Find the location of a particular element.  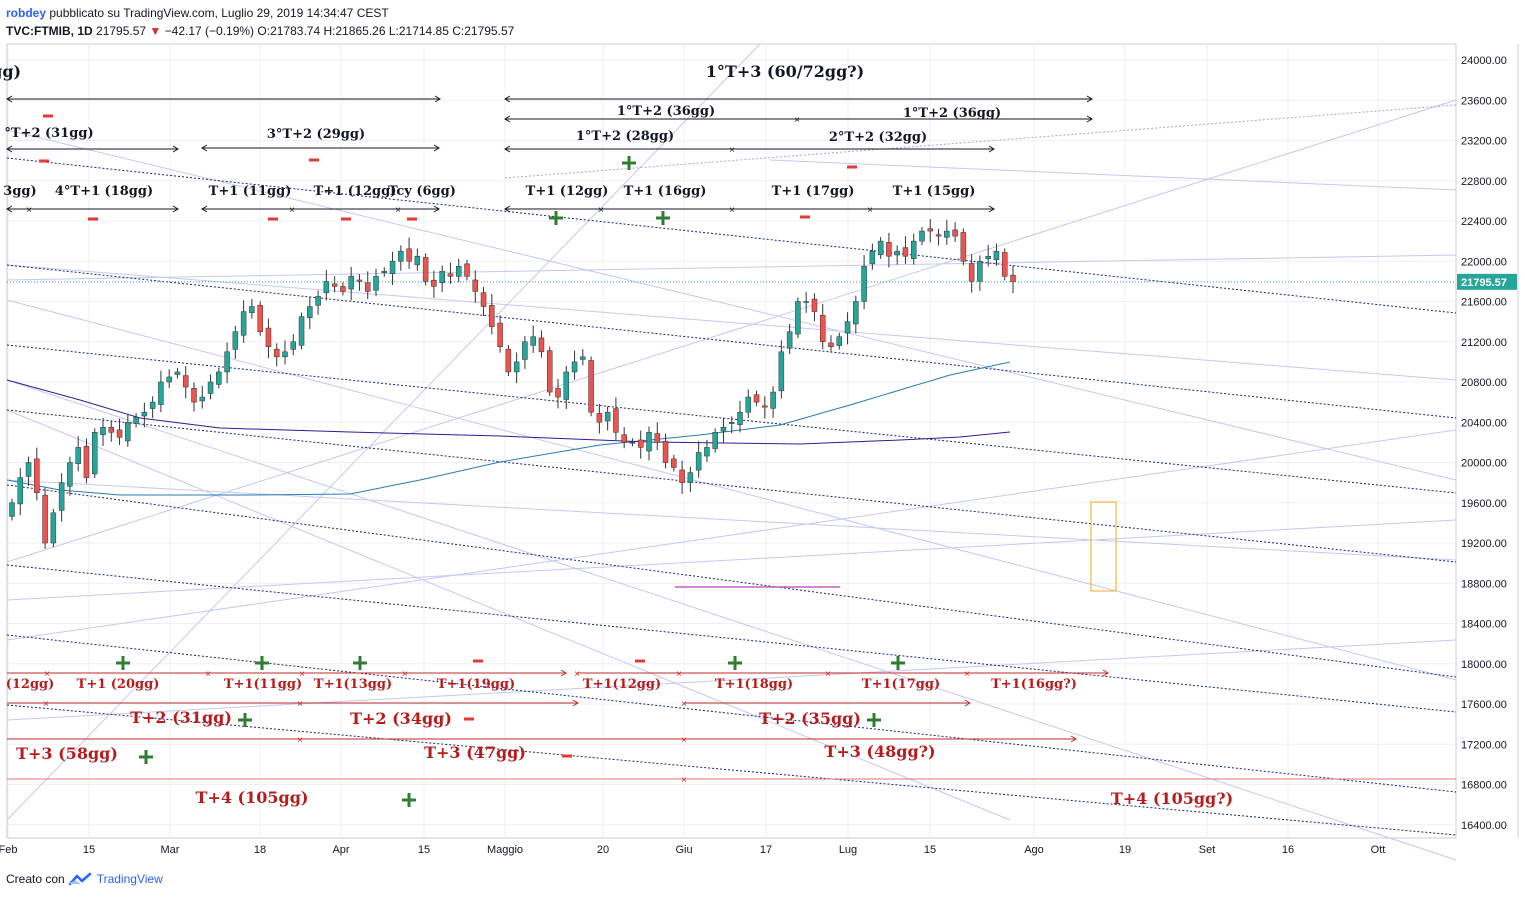

symbol-name: TVC:FTMIB, 1D is located at coordinates (49, 31).